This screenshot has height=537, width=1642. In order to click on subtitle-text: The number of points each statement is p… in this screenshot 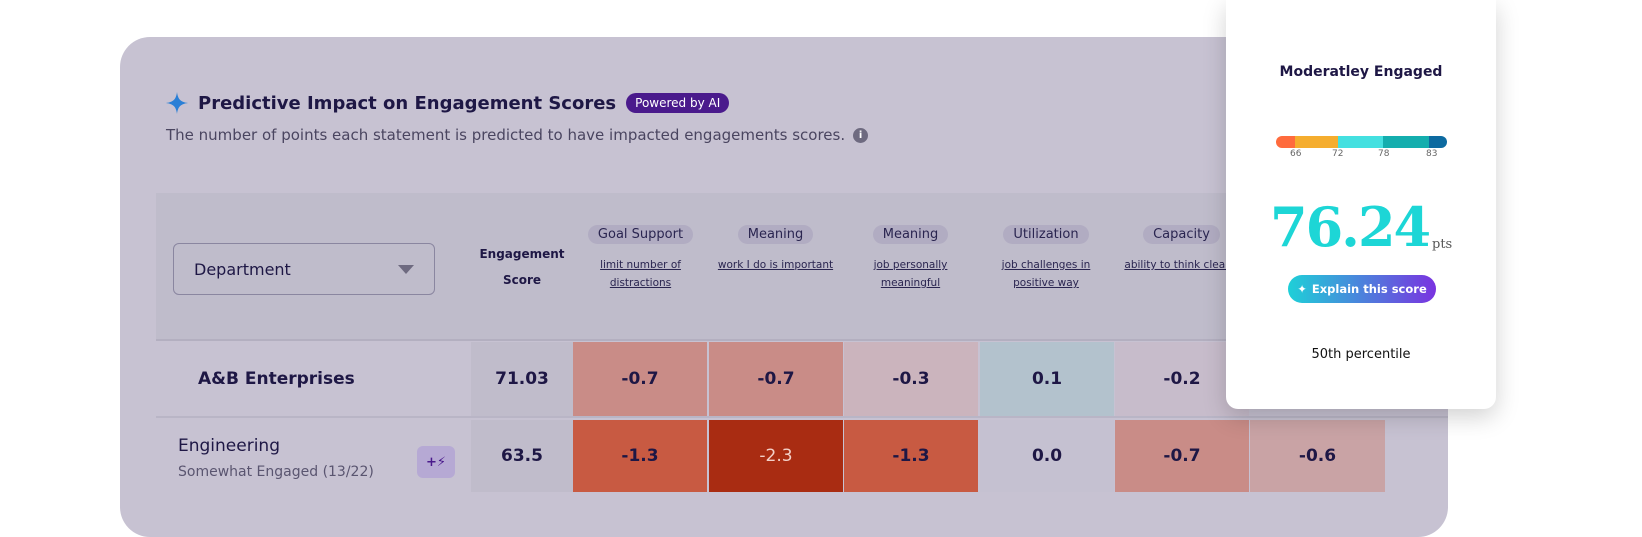, I will do `click(506, 135)`.